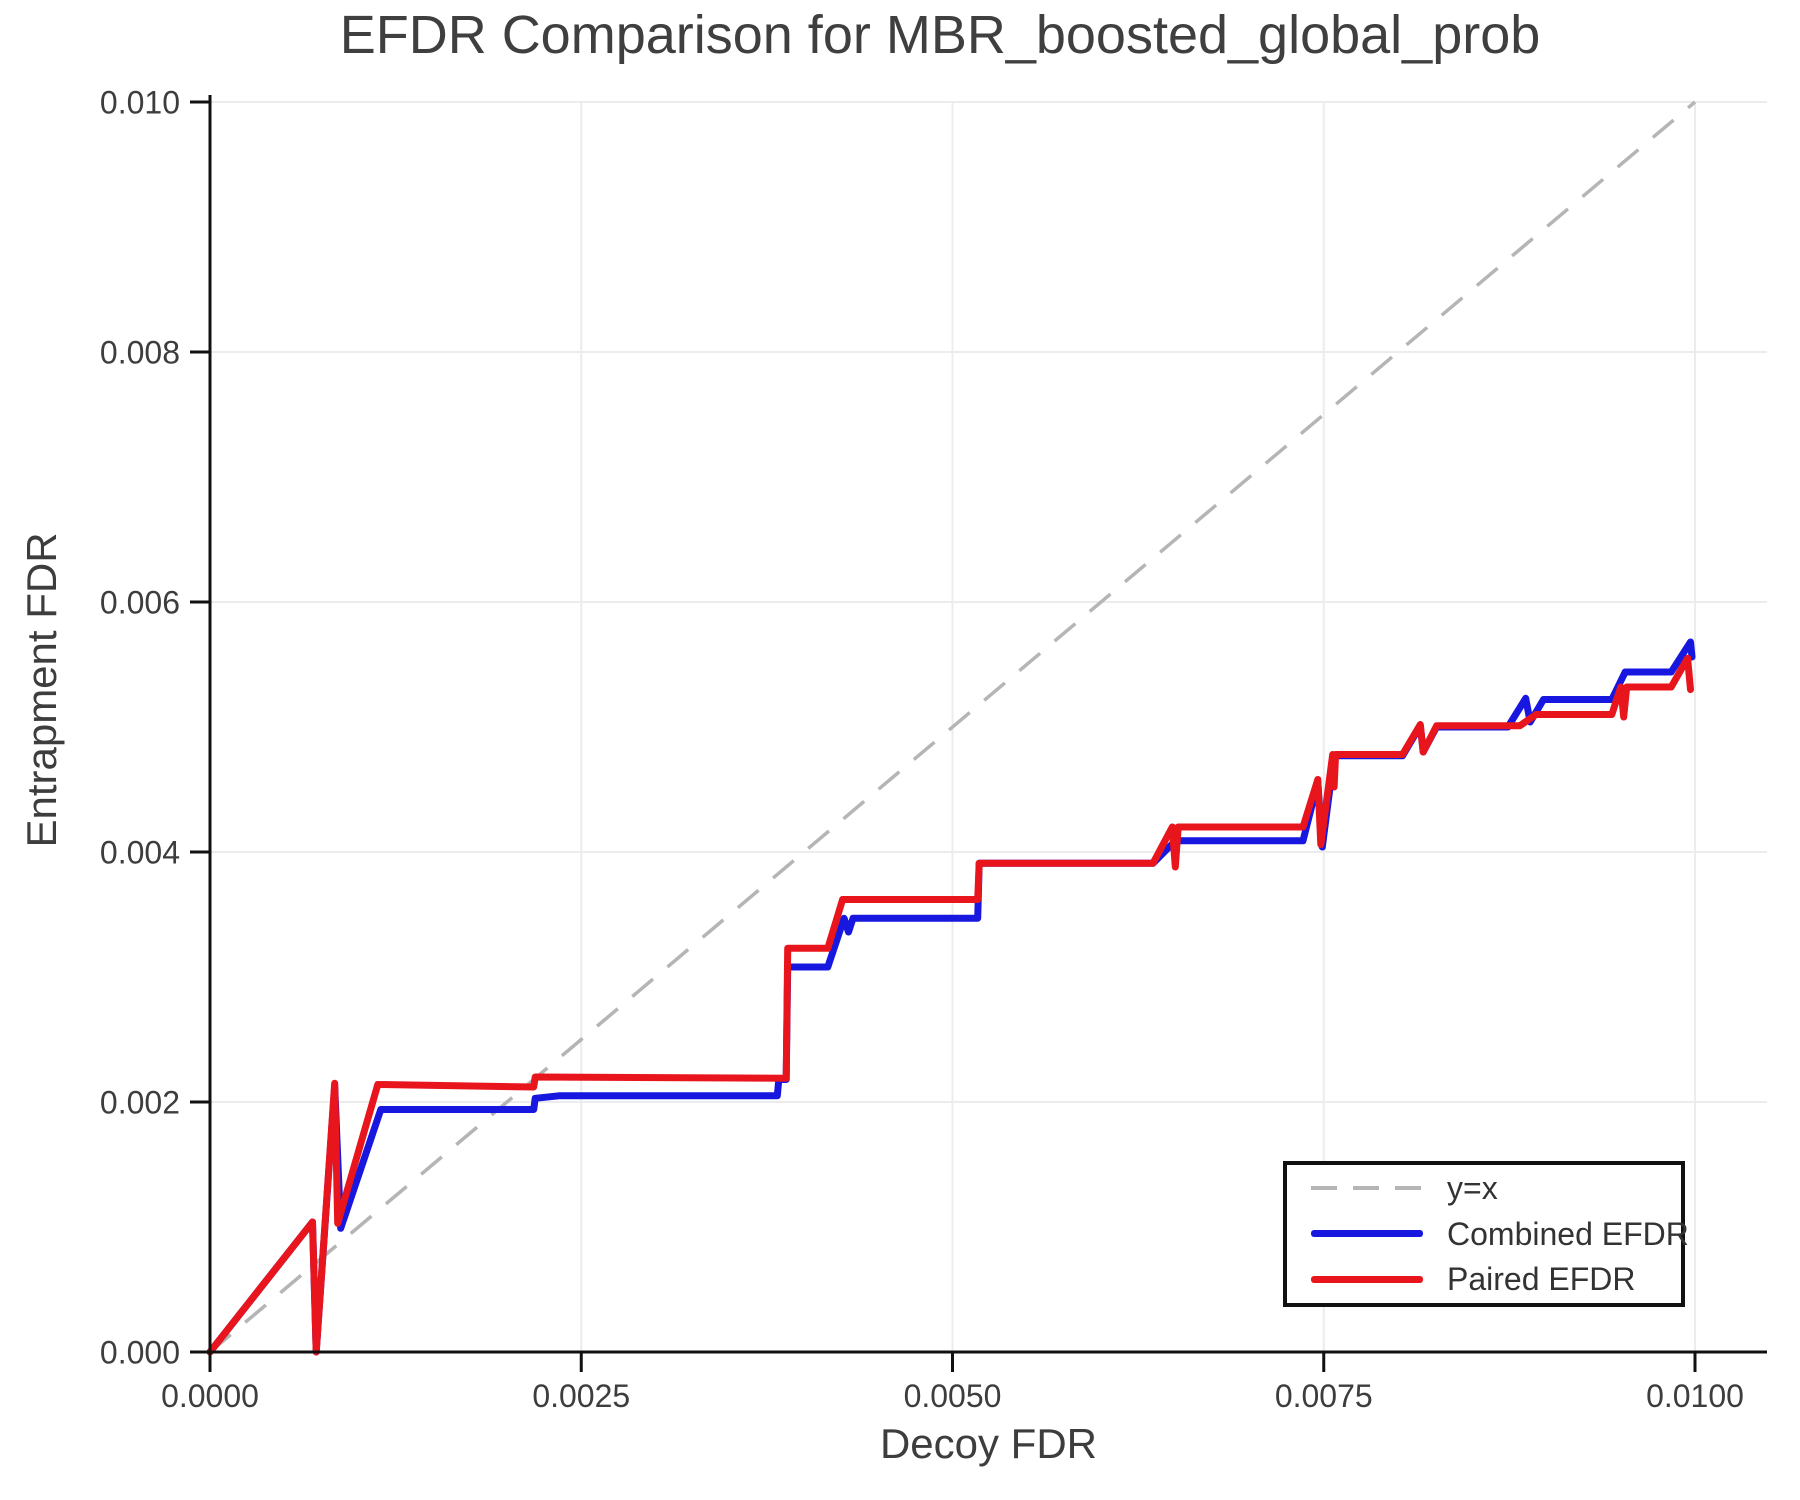 The height and width of the screenshot is (1500, 1800). Describe the element at coordinates (41, 690) in the screenshot. I see `y-axis-label: Entrapment FDR` at that location.